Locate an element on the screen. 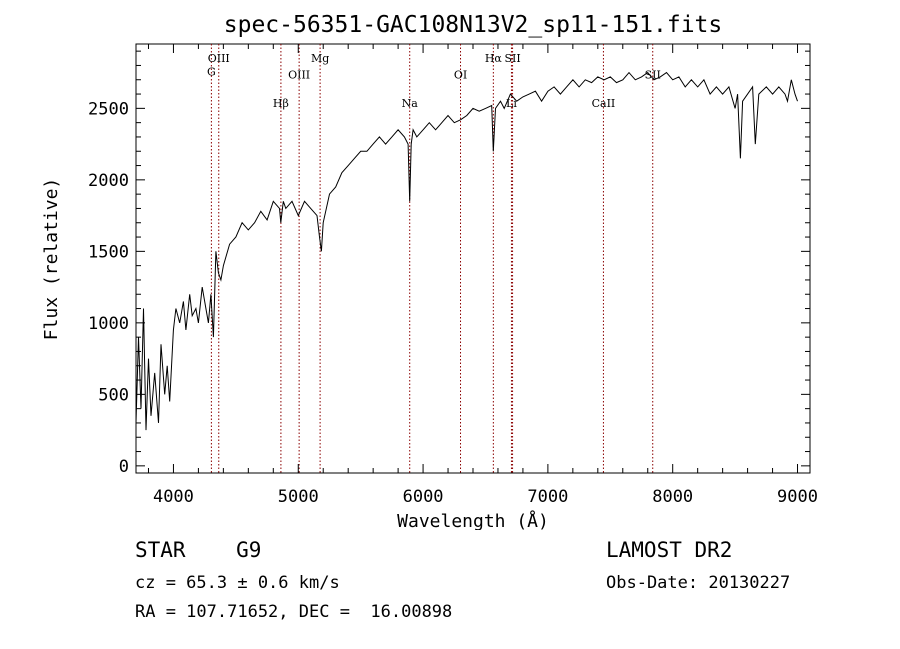 Image resolution: width=900 pixels, height=649 pixels. spectral-line-label: G is located at coordinates (211, 71).